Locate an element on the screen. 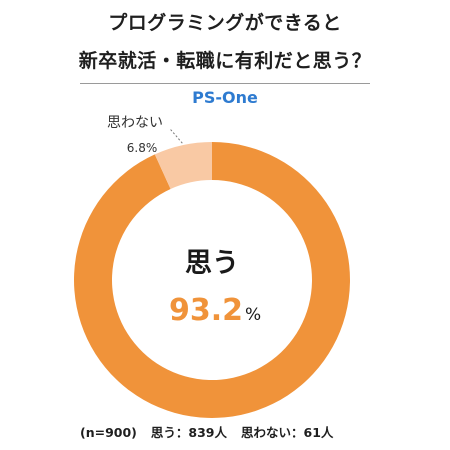  footer-yes-count: 思う：839人 is located at coordinates (188, 432).